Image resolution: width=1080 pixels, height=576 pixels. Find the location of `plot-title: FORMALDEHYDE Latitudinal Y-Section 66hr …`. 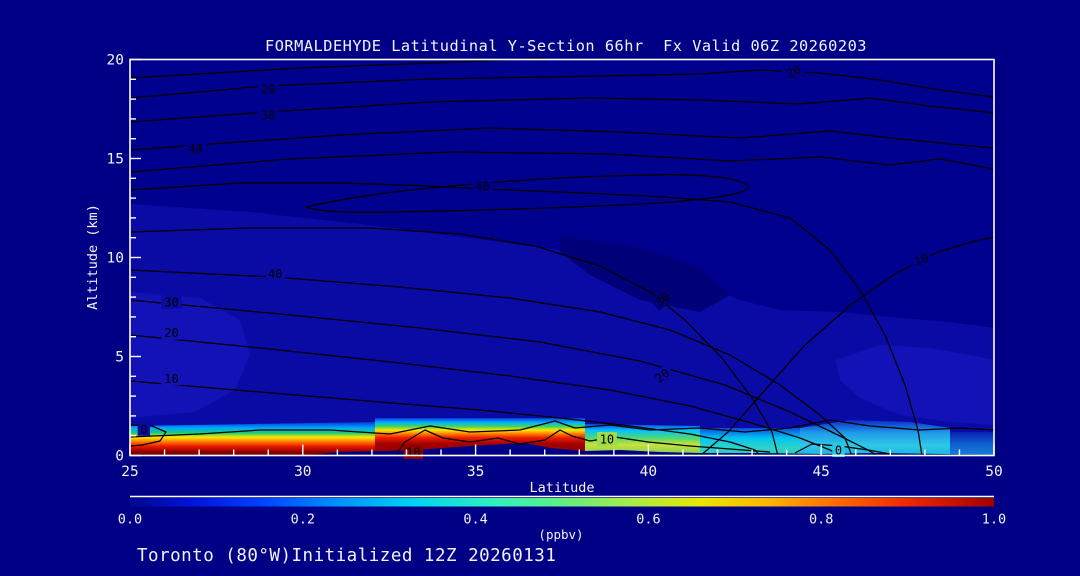

plot-title: FORMALDEHYDE Latitudinal Y-Section 66hr … is located at coordinates (566, 46).